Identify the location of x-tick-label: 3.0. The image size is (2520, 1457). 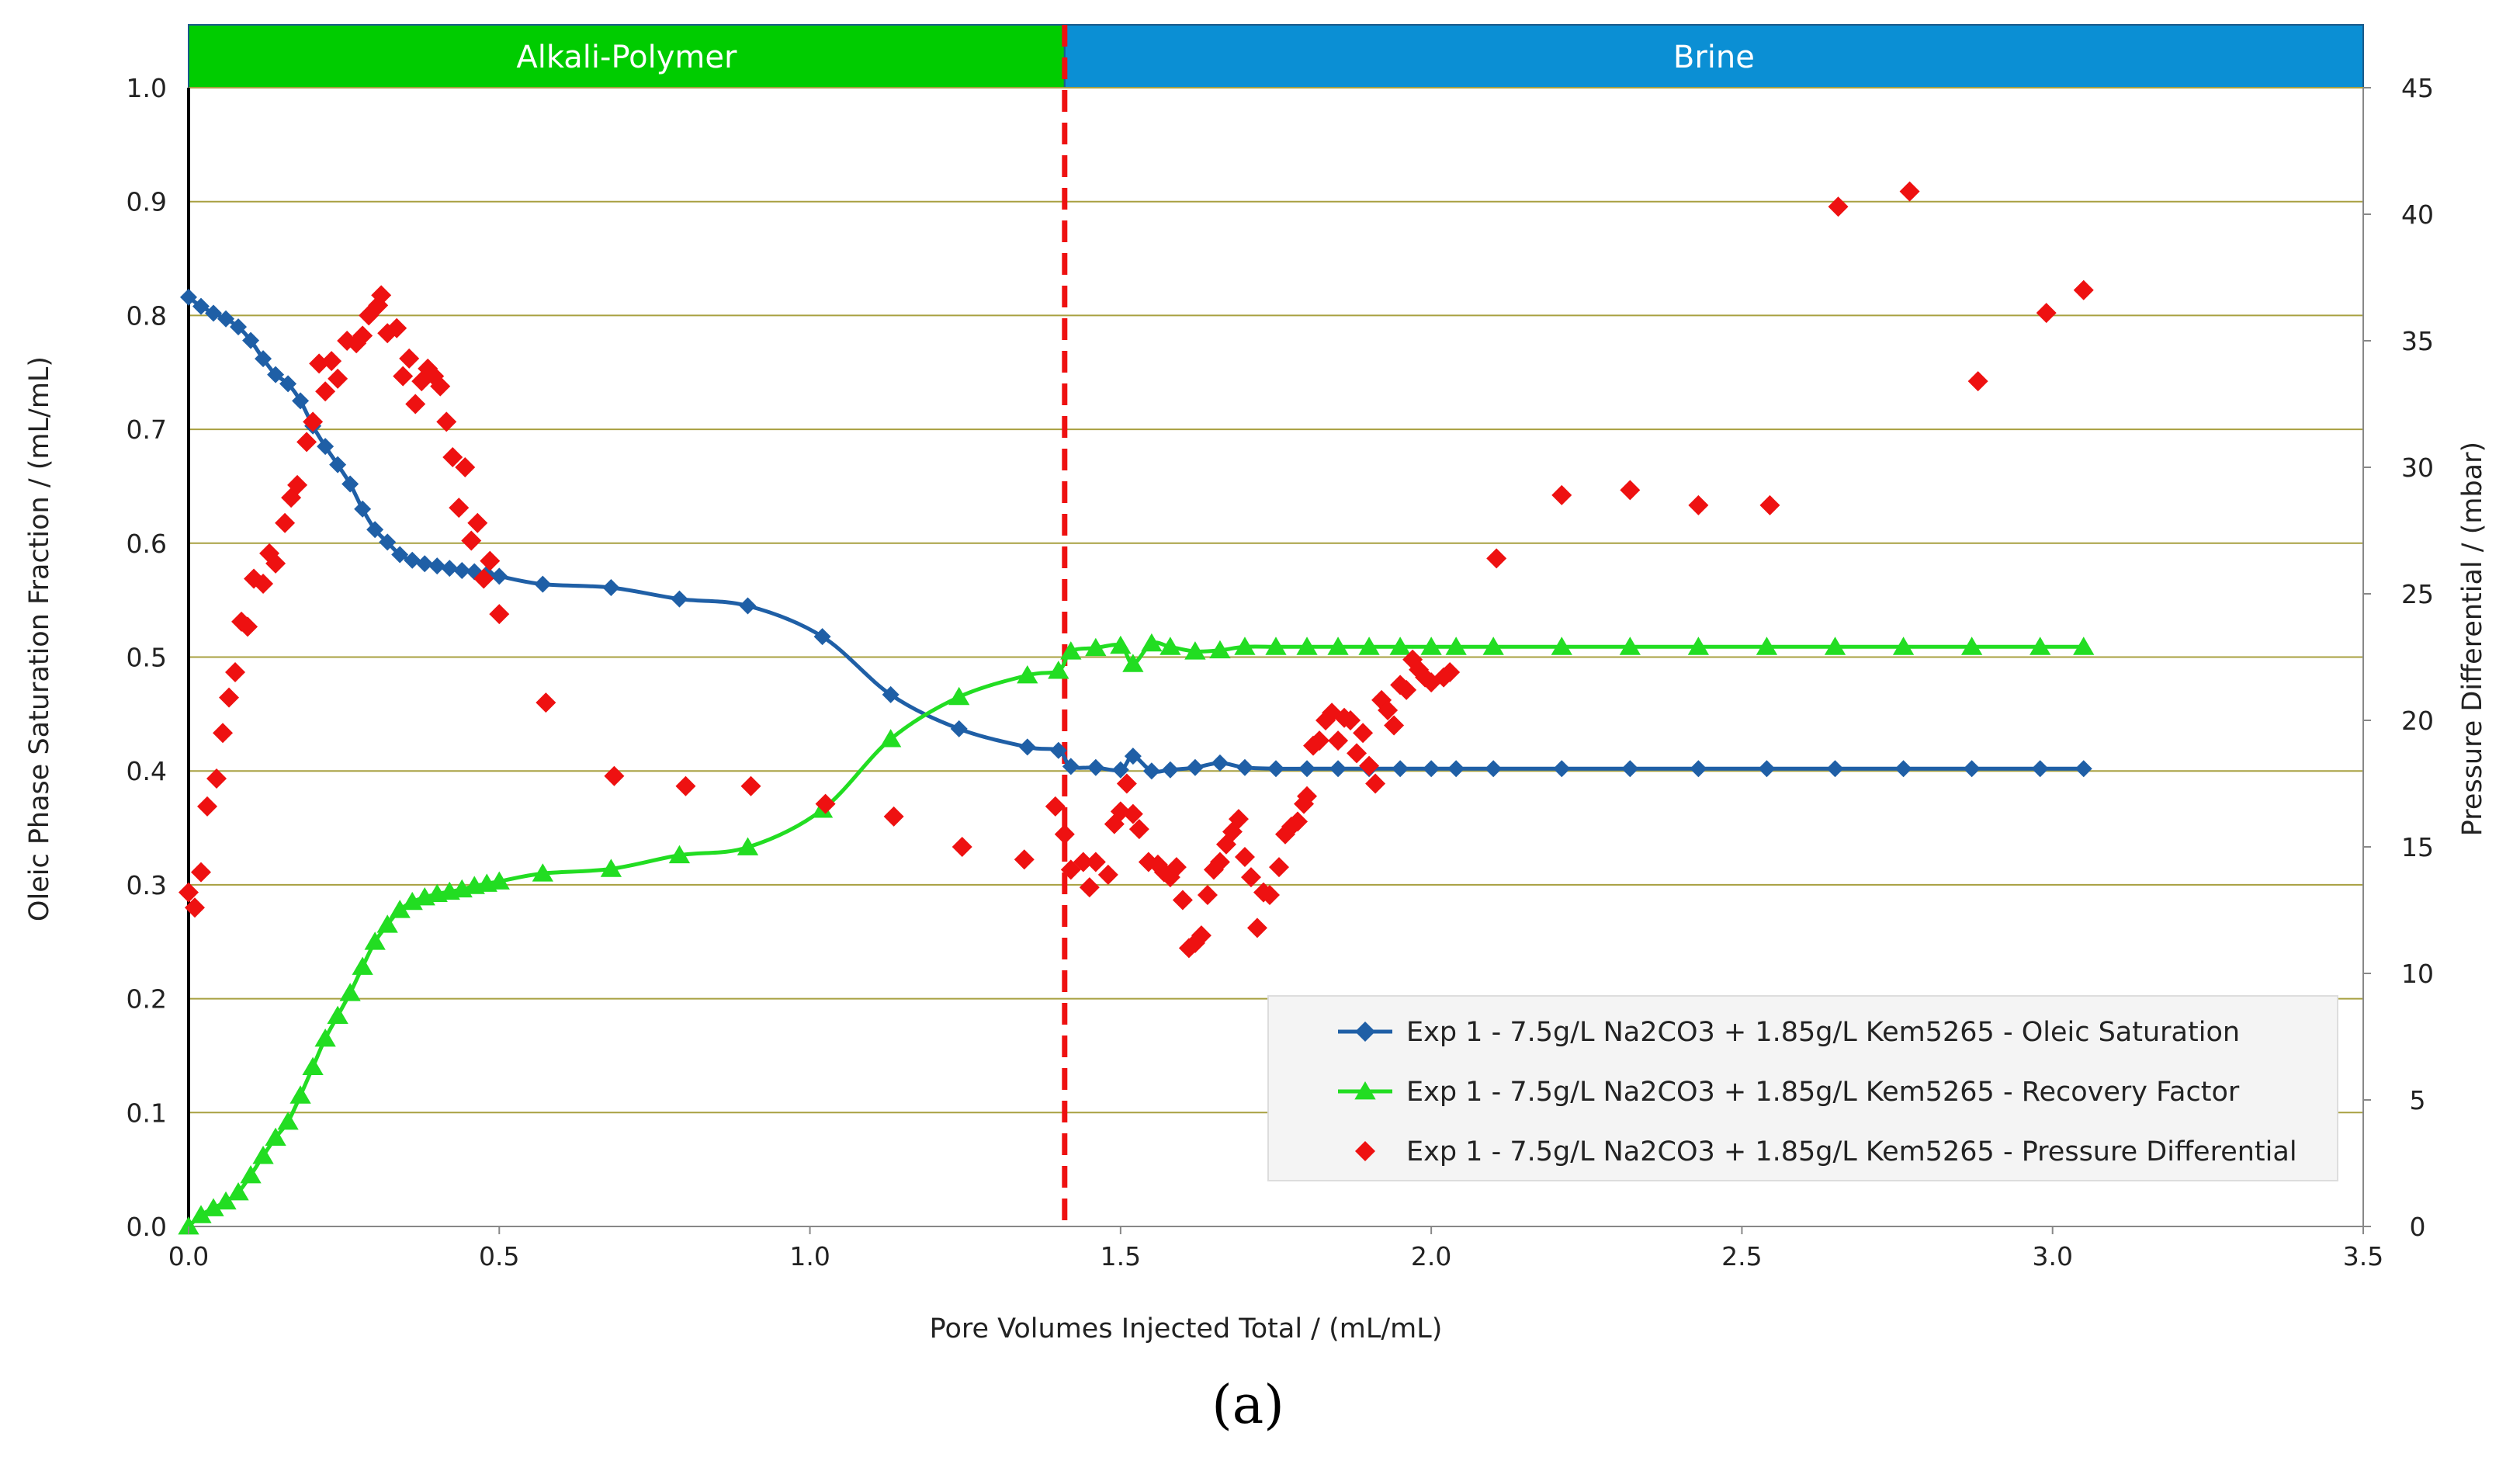
(2052, 1256).